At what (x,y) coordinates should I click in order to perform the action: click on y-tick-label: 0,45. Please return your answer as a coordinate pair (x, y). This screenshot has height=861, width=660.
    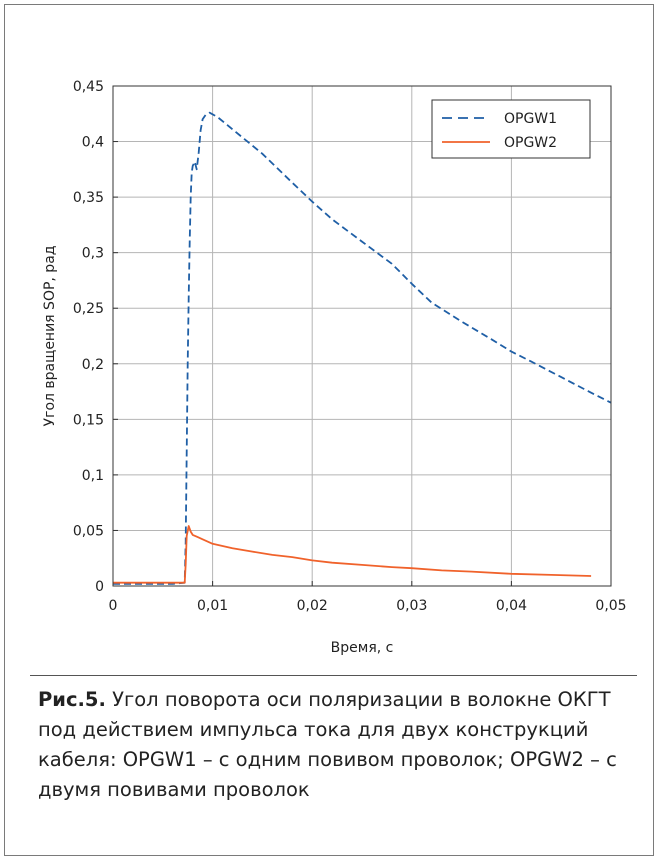
    Looking at the image, I should click on (88, 87).